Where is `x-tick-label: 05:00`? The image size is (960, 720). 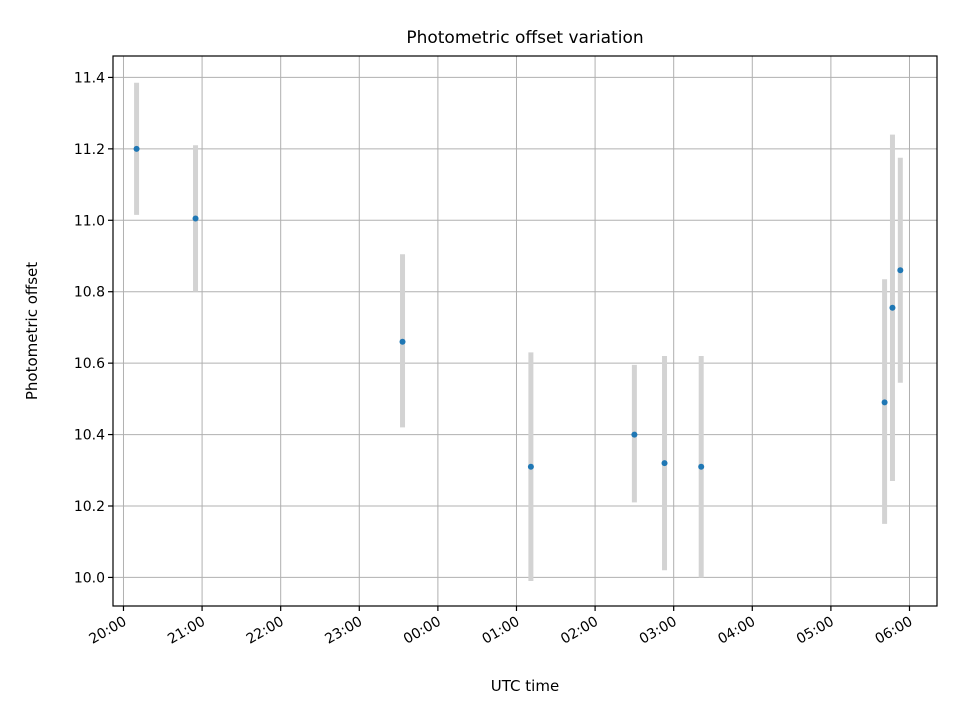 x-tick-label: 05:00 is located at coordinates (815, 631).